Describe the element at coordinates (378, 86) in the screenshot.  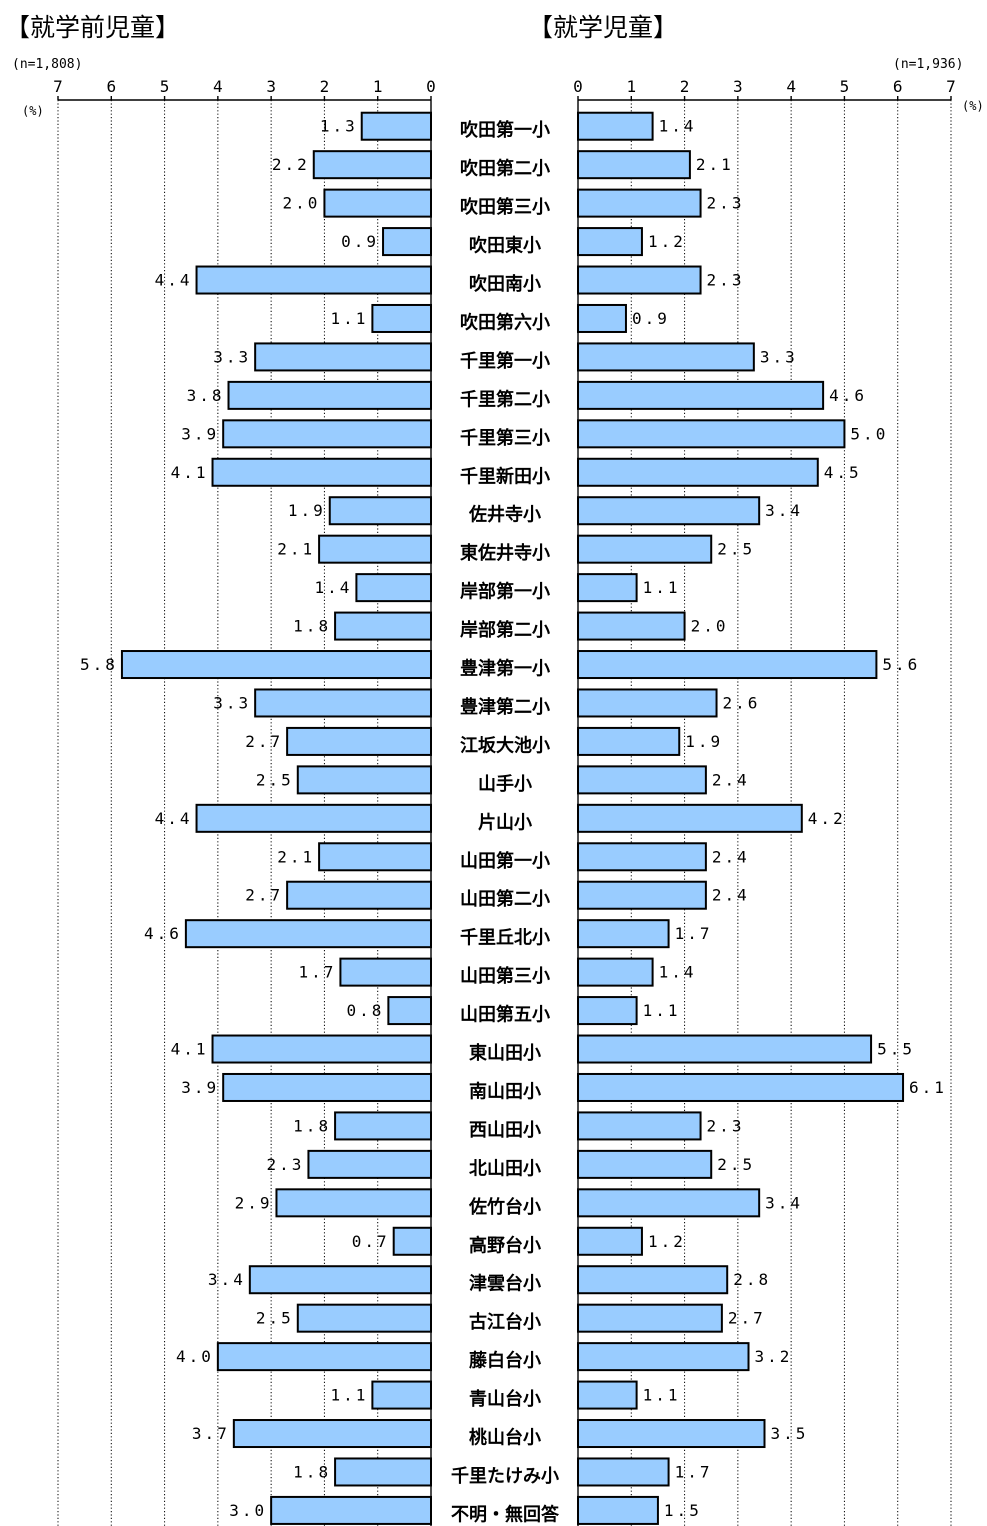
I see `left-tick-label: 1` at that location.